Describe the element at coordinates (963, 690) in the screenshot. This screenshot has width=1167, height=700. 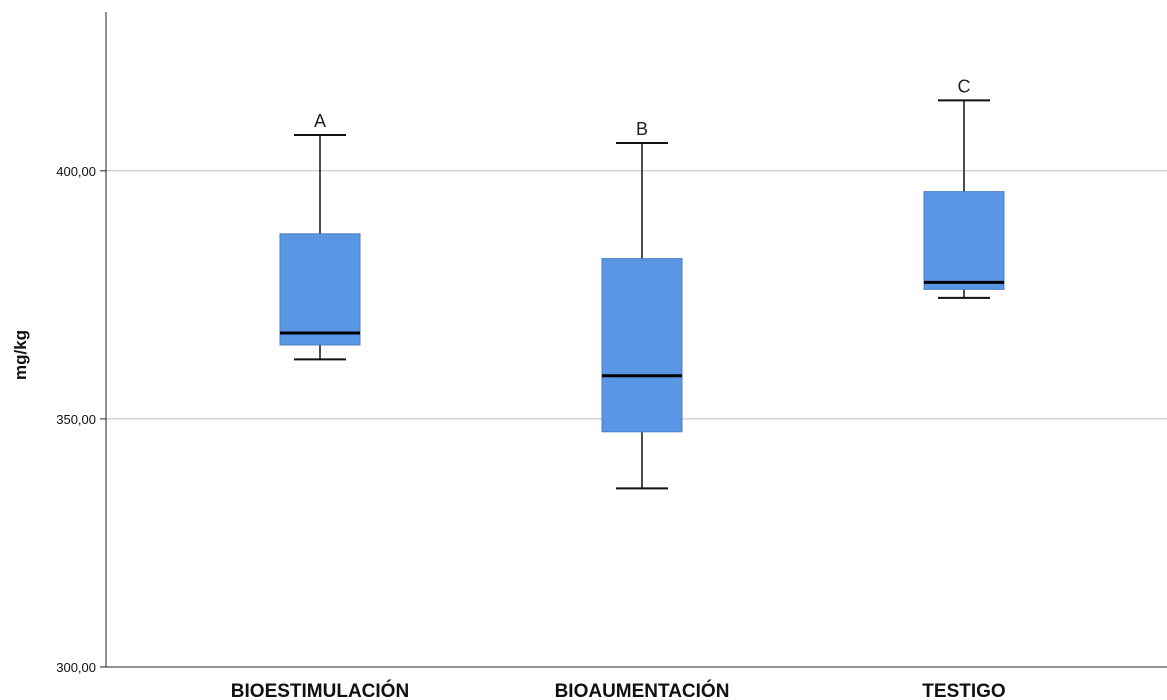
I see `category-label: TESTIGO` at that location.